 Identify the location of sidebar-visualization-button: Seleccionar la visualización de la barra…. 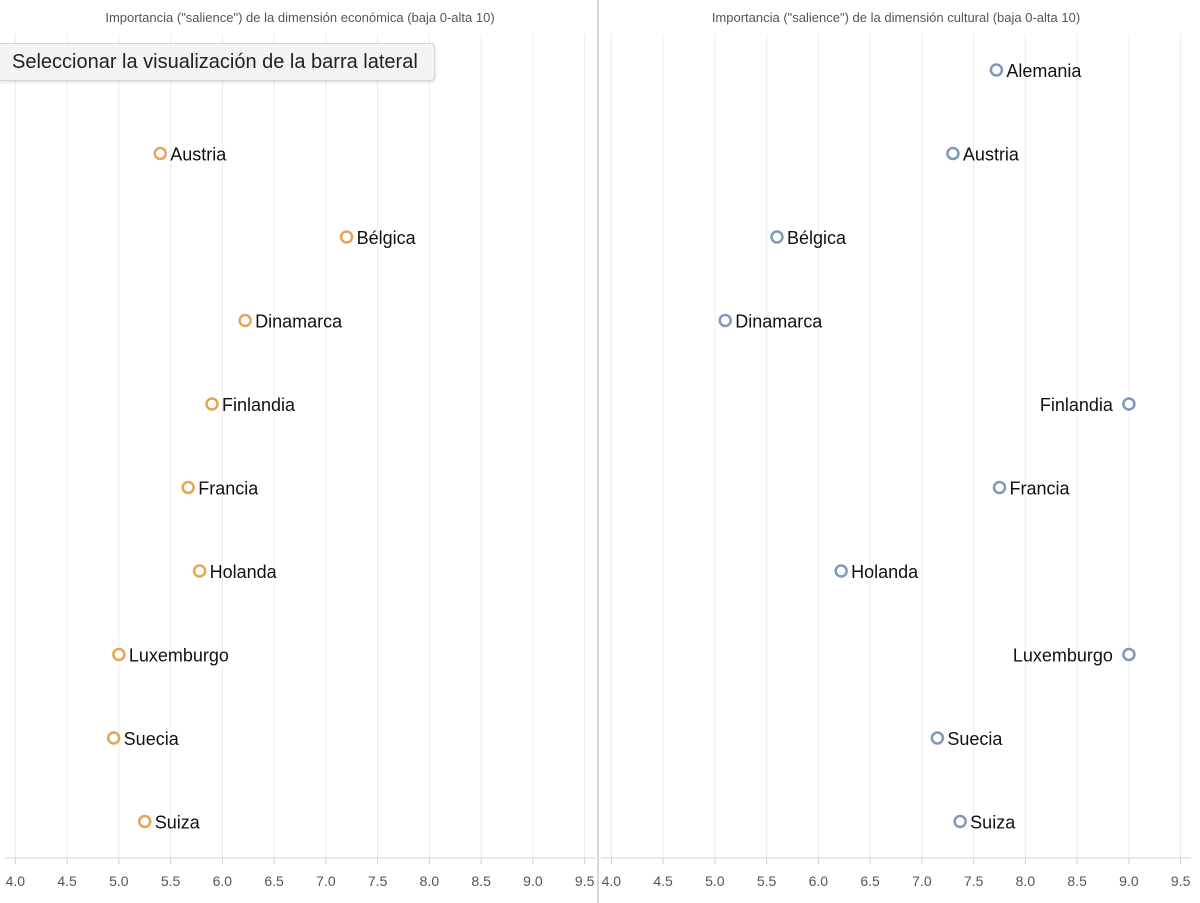
(217, 62).